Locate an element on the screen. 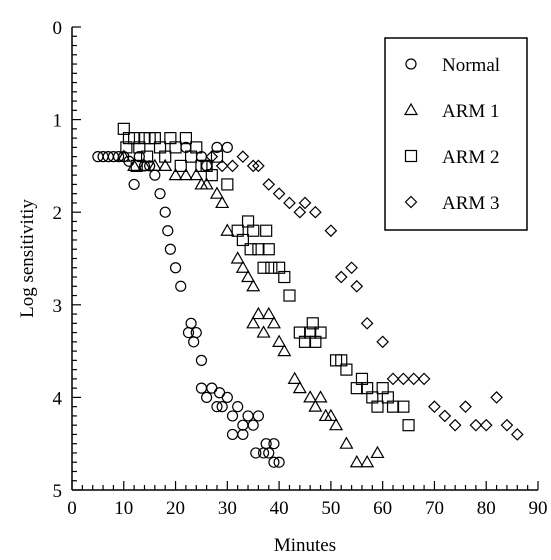  legend-item: ARM 2 is located at coordinates (452, 157).